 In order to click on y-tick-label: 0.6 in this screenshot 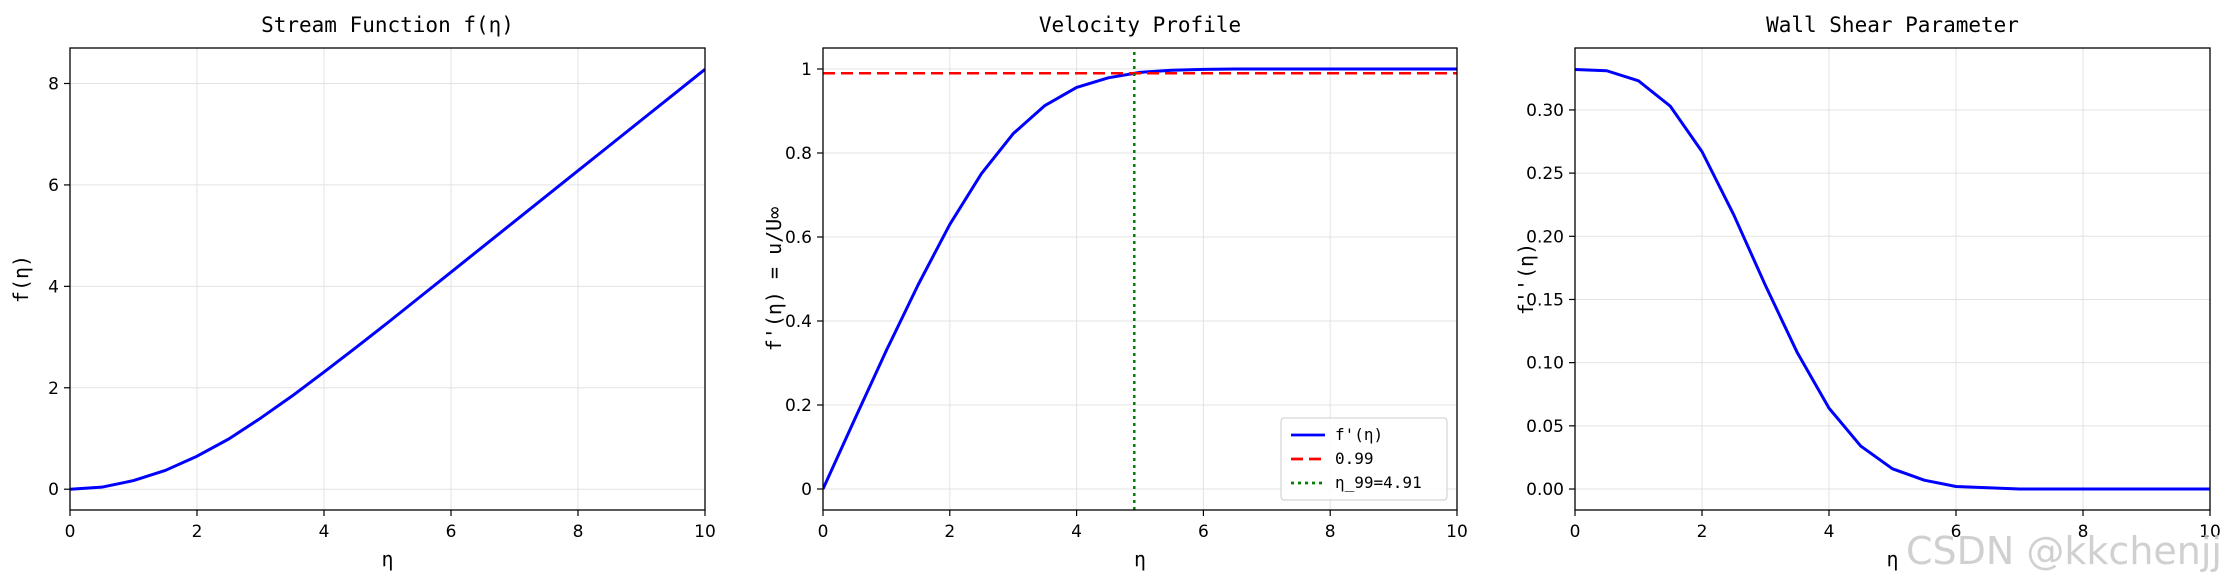, I will do `click(798, 238)`.